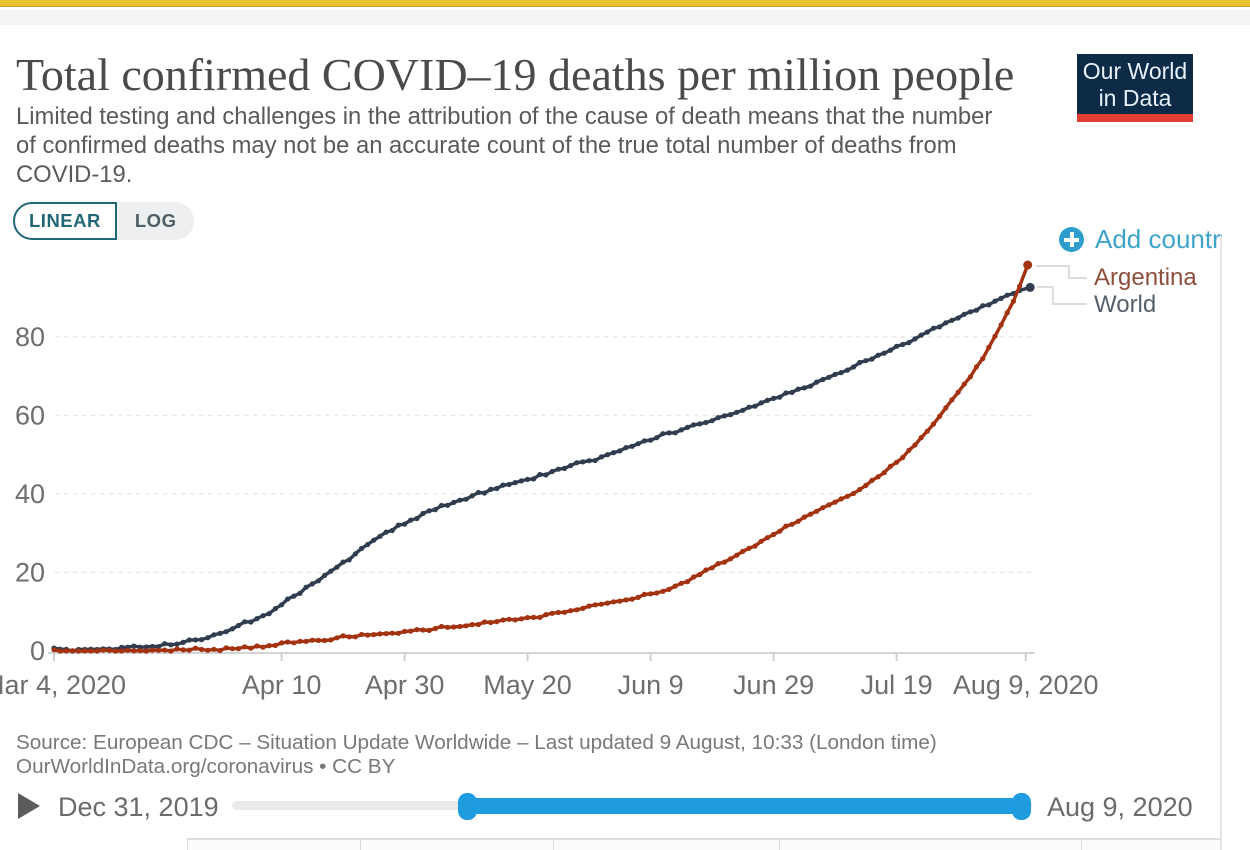 This screenshot has height=850, width=1250. Describe the element at coordinates (30, 573) in the screenshot. I see `svg-text: 20` at that location.